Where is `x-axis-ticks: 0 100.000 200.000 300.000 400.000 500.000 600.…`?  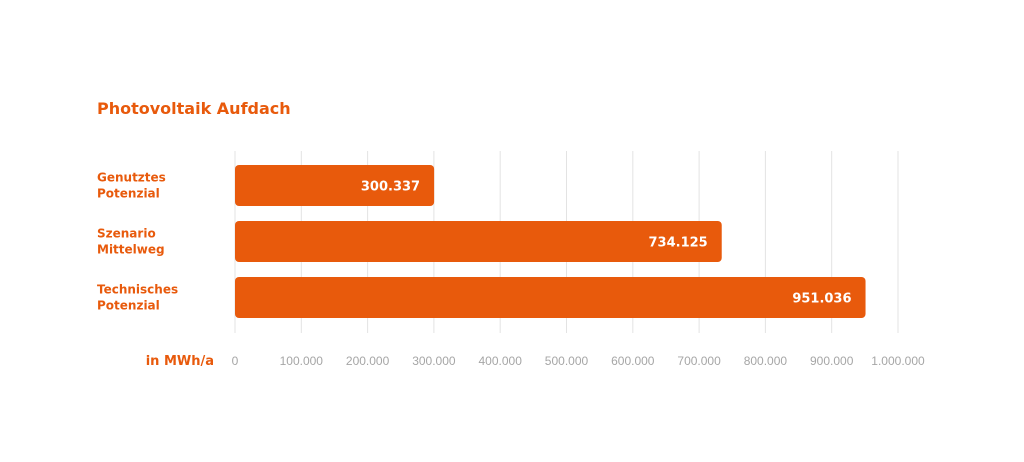 x-axis-ticks: 0 100.000 200.000 300.000 400.000 500.000 600.… is located at coordinates (578, 361).